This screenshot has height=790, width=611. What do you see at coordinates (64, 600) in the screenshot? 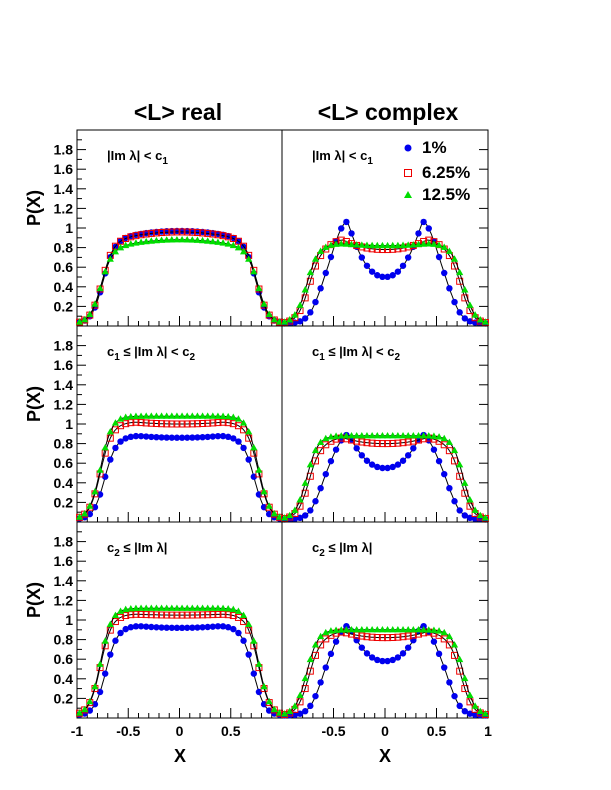
I see `y-tick-label: 1.2` at bounding box center [64, 600].